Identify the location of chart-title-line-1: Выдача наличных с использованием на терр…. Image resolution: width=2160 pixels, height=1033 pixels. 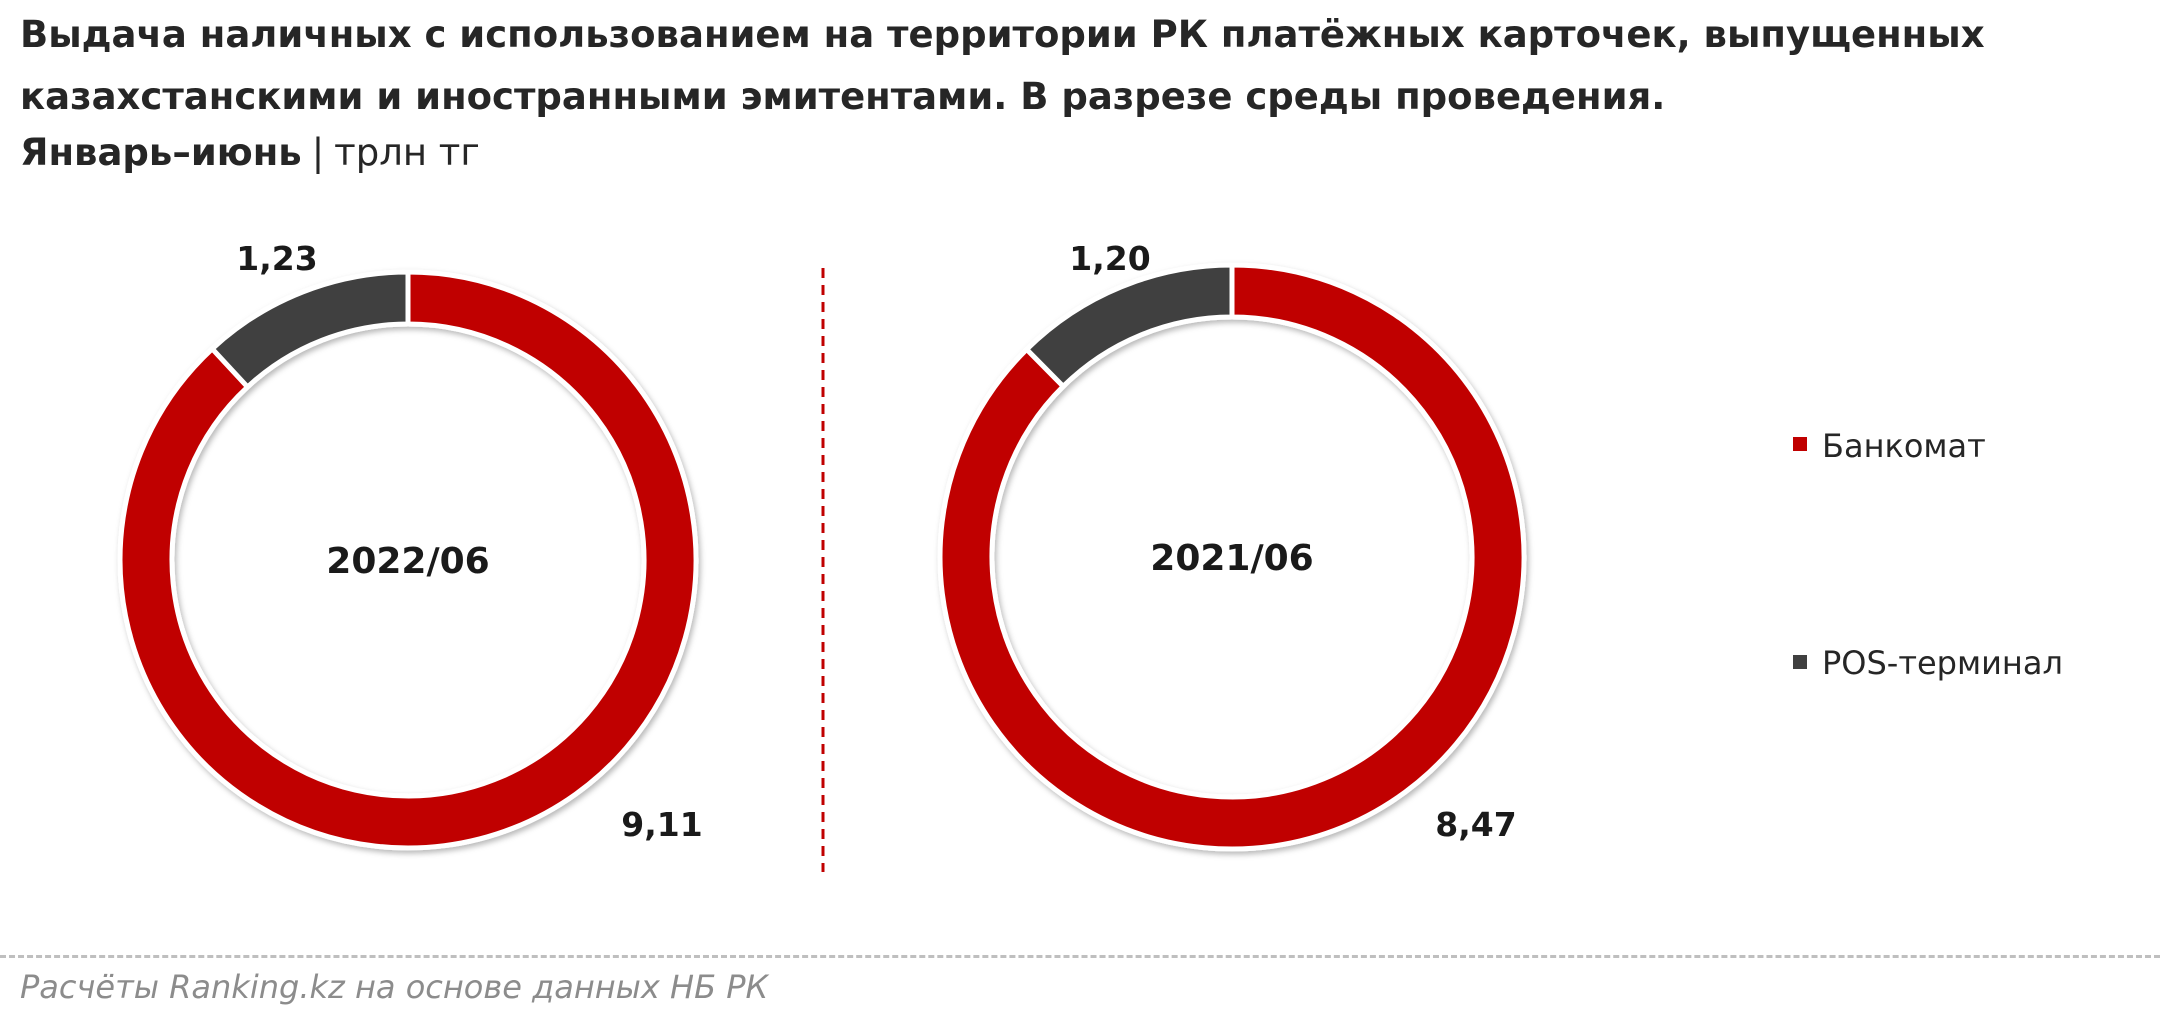
(1002, 34).